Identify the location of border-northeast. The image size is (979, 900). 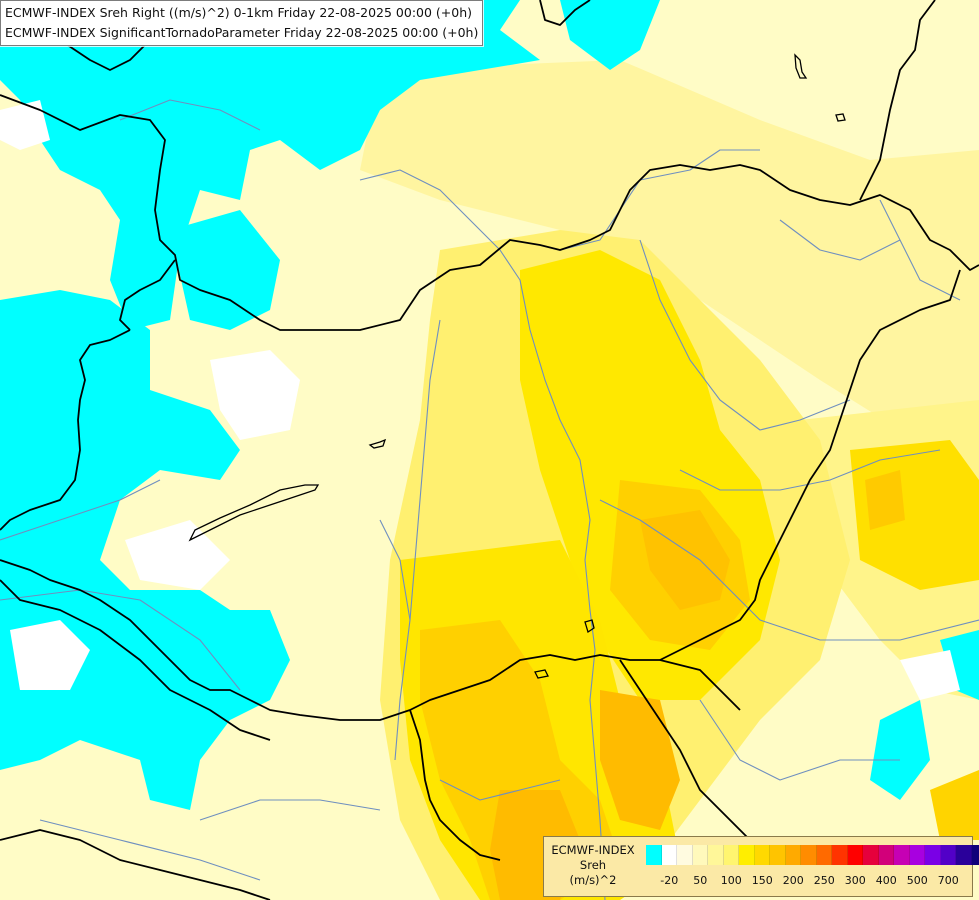
(897, 100).